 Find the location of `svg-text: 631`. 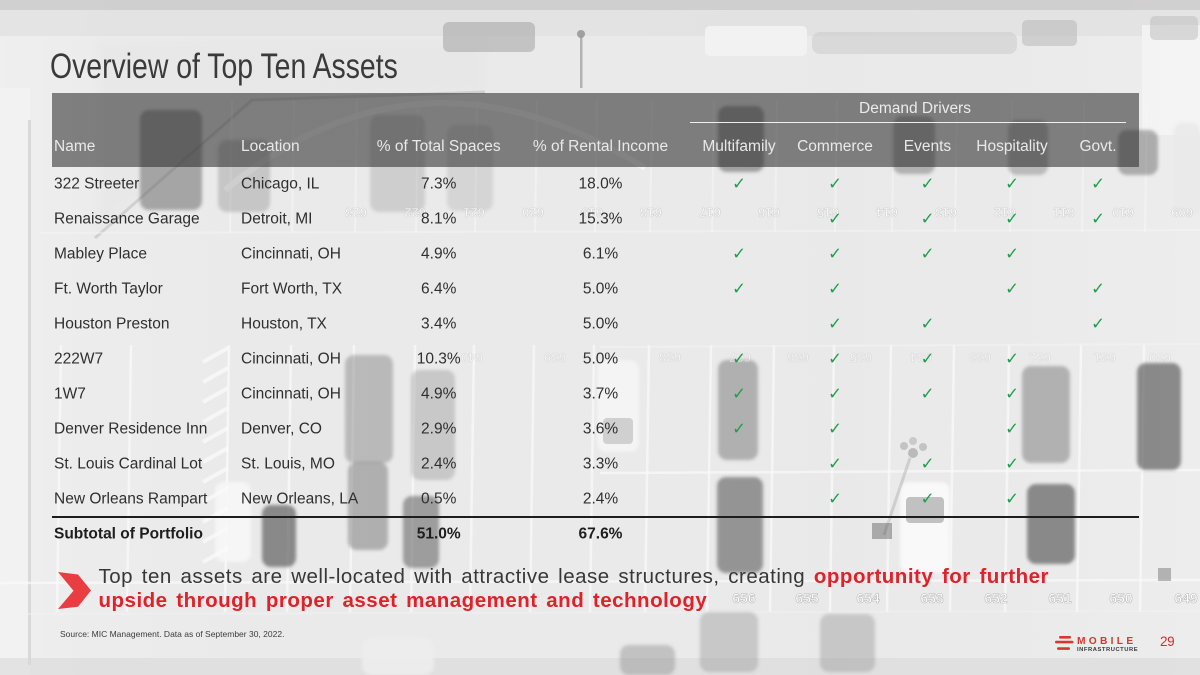

svg-text: 631 is located at coordinates (1105, 357).